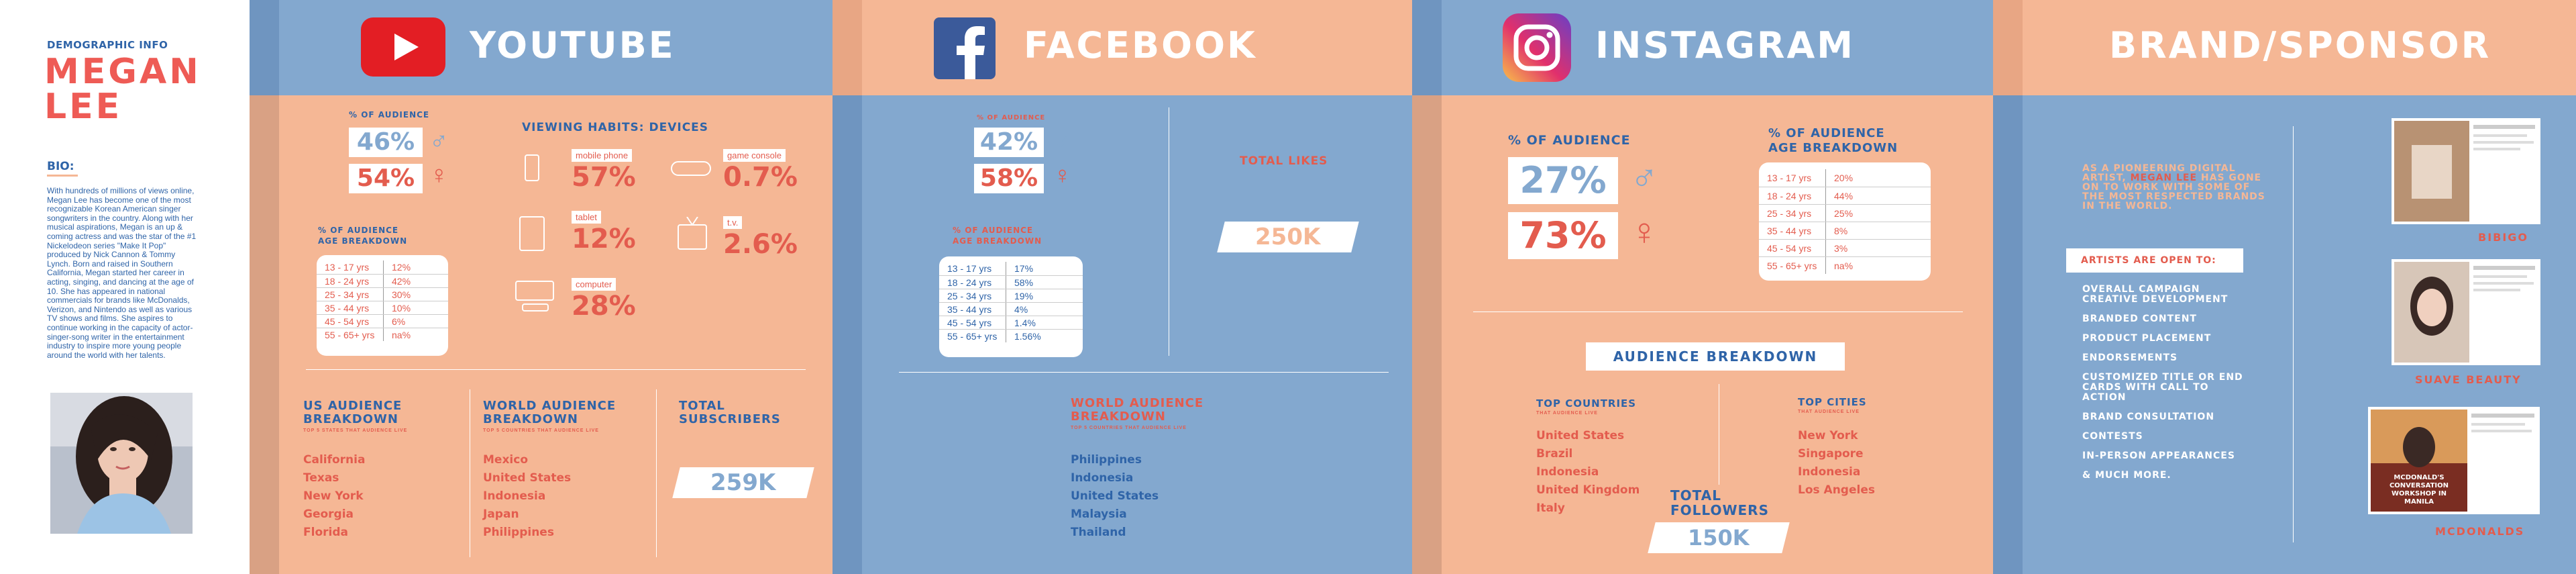  What do you see at coordinates (1841, 248) in the screenshot?
I see `age-pct: 3%` at bounding box center [1841, 248].